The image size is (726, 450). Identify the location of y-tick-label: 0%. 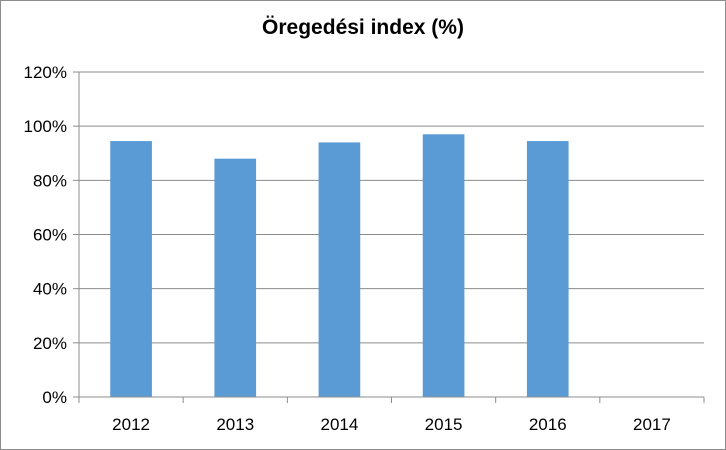
(54, 397).